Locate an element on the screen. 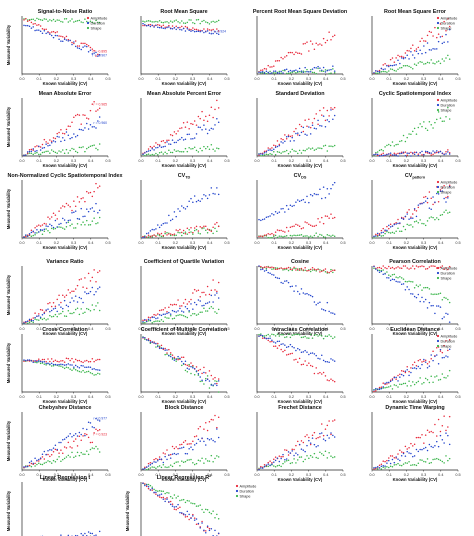 Image resolution: width=474 pixels, height=536 pixels. r-annotation: r = 0.977 is located at coordinates (101, 419).